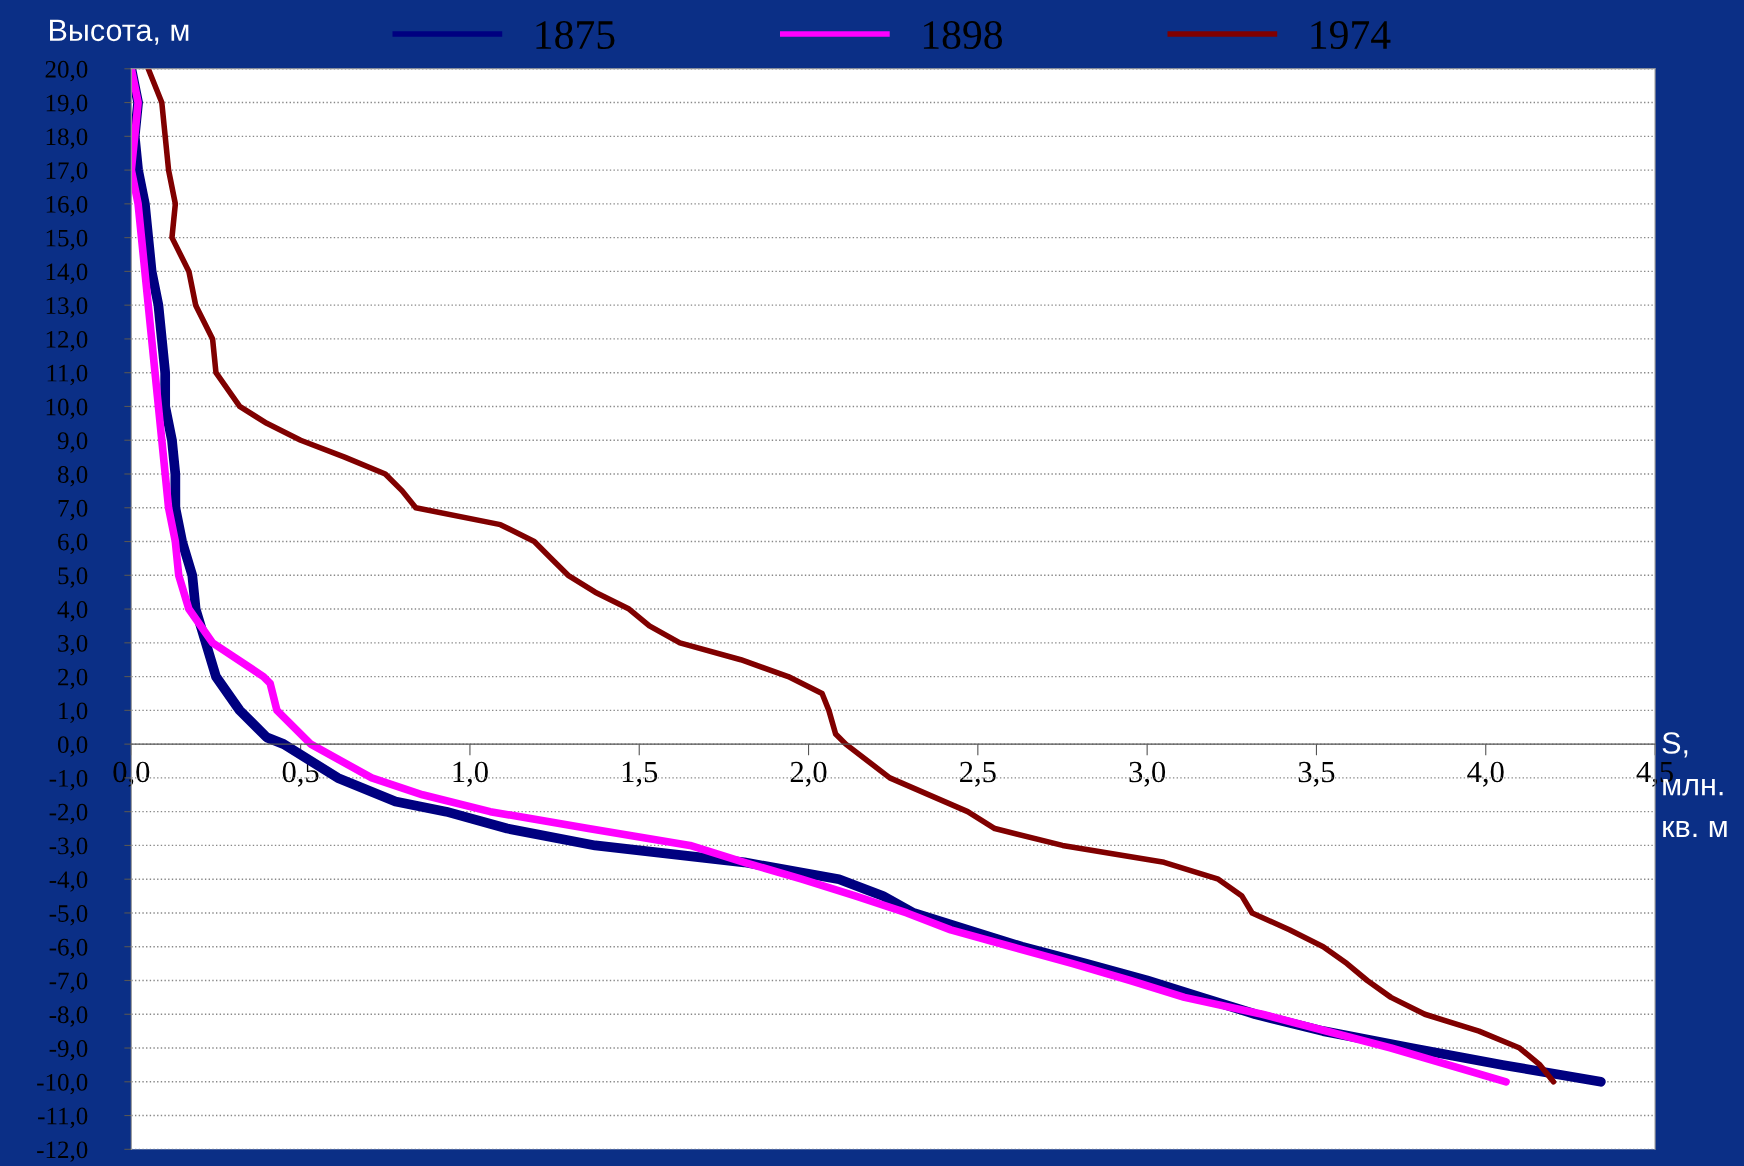 The width and height of the screenshot is (1744, 1166). I want to click on y-tick-label: -9,0, so click(68, 1050).